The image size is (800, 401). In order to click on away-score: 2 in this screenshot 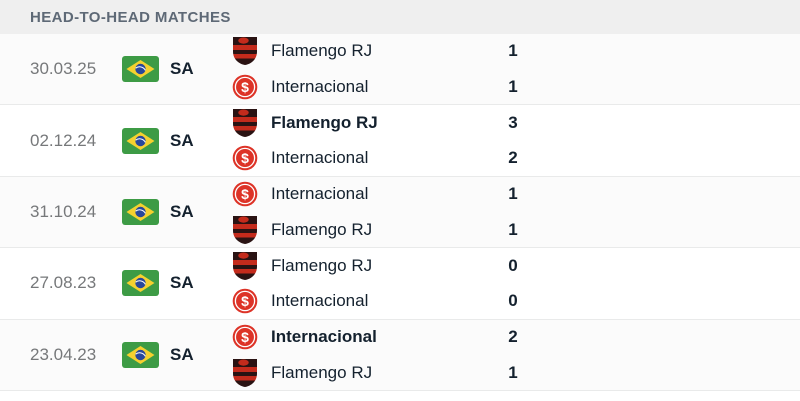, I will do `click(513, 158)`.